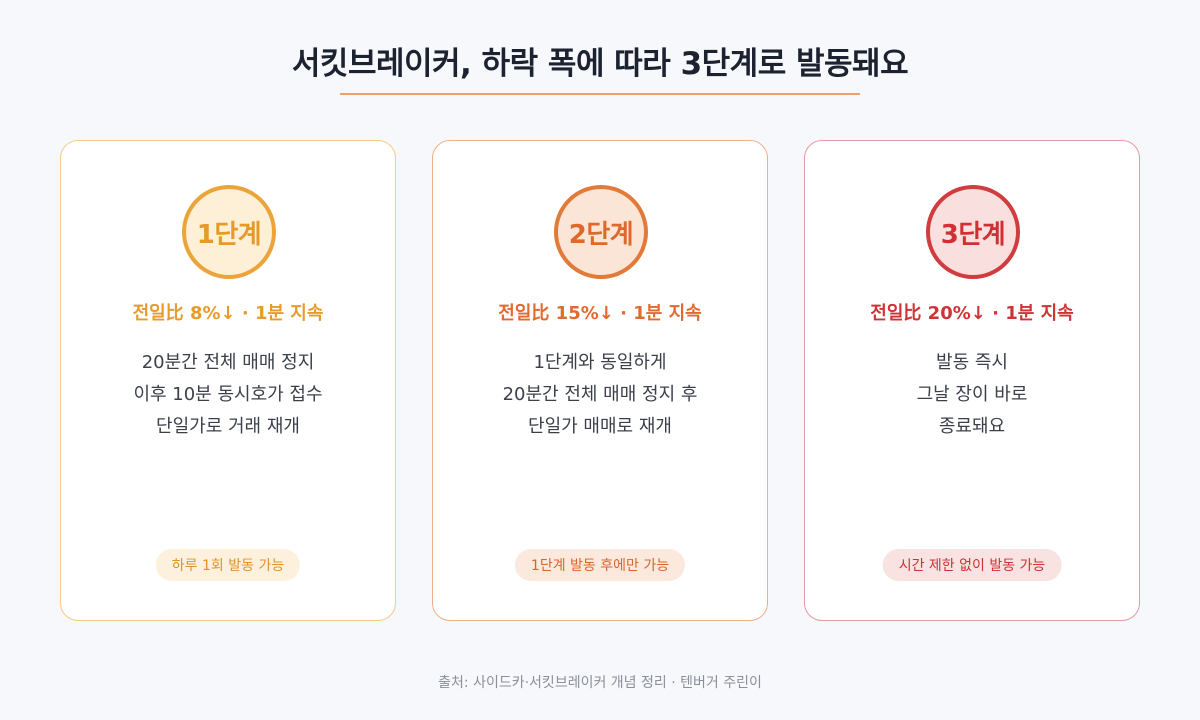 The height and width of the screenshot is (720, 1200). Describe the element at coordinates (600, 565) in the screenshot. I see `stage-note-2: 1단계 발동 후에만 가능` at that location.